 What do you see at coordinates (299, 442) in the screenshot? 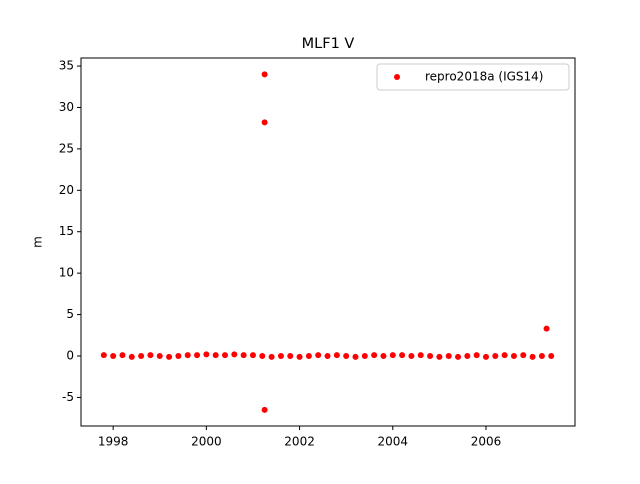
I see `x-tick-label: 2002` at bounding box center [299, 442].